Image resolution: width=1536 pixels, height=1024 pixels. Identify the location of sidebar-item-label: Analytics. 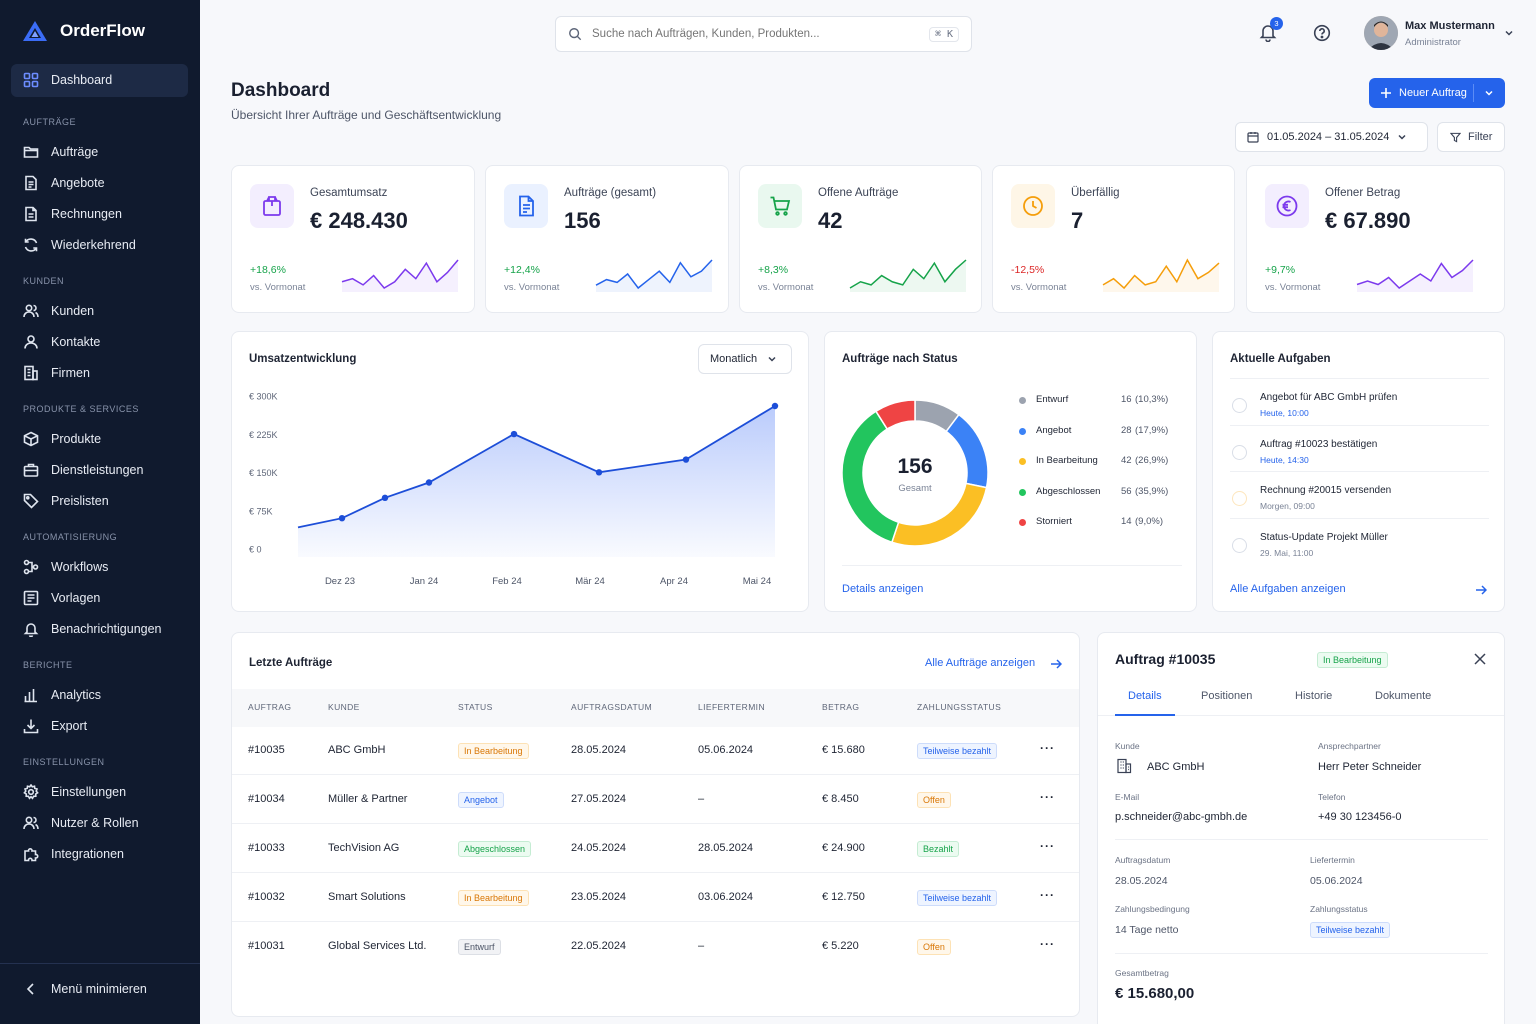
(76, 695).